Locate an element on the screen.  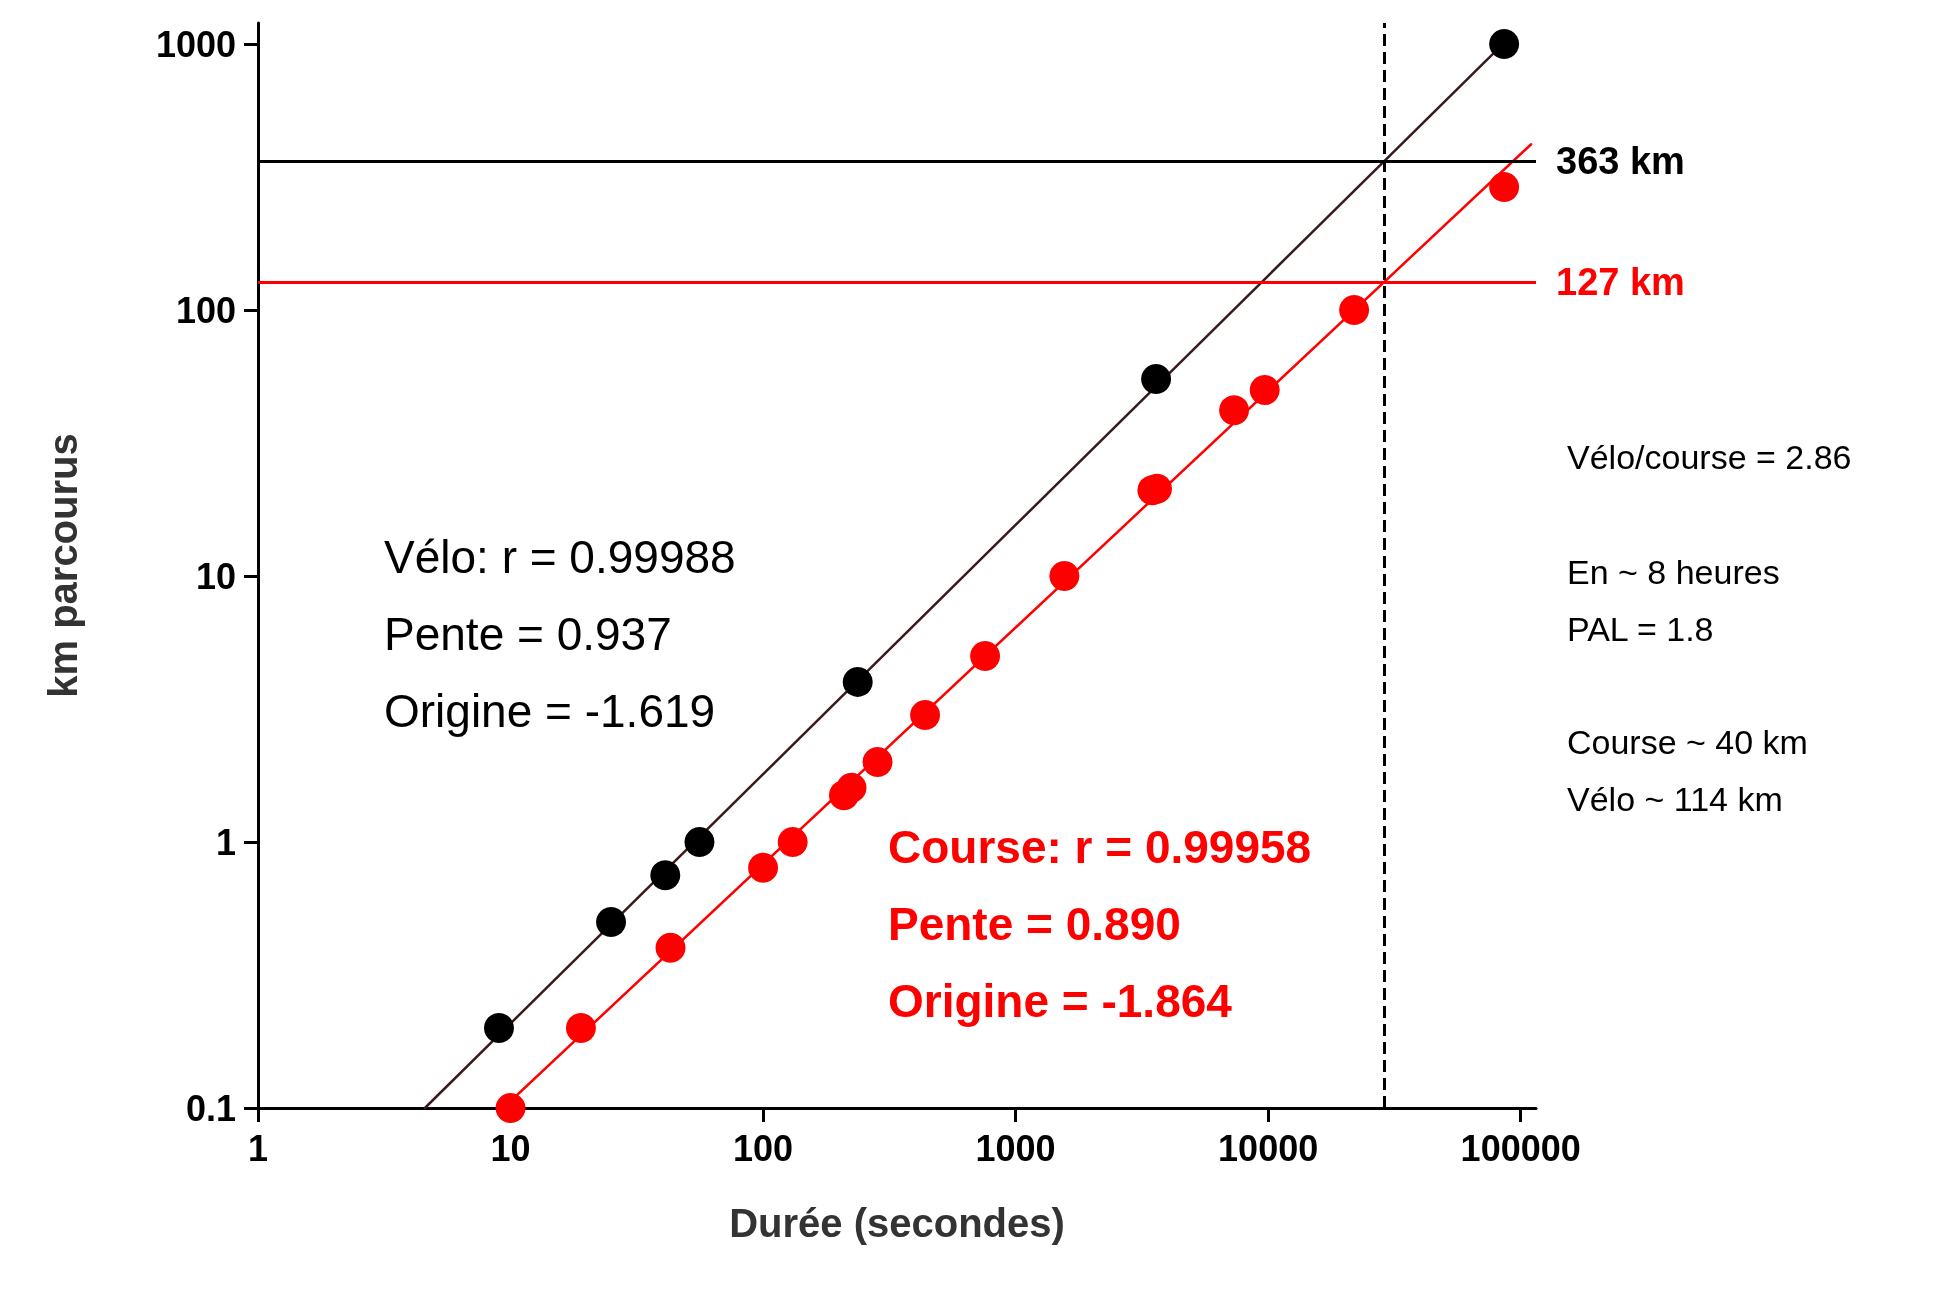
y-tick-label: 100 is located at coordinates (205, 310).